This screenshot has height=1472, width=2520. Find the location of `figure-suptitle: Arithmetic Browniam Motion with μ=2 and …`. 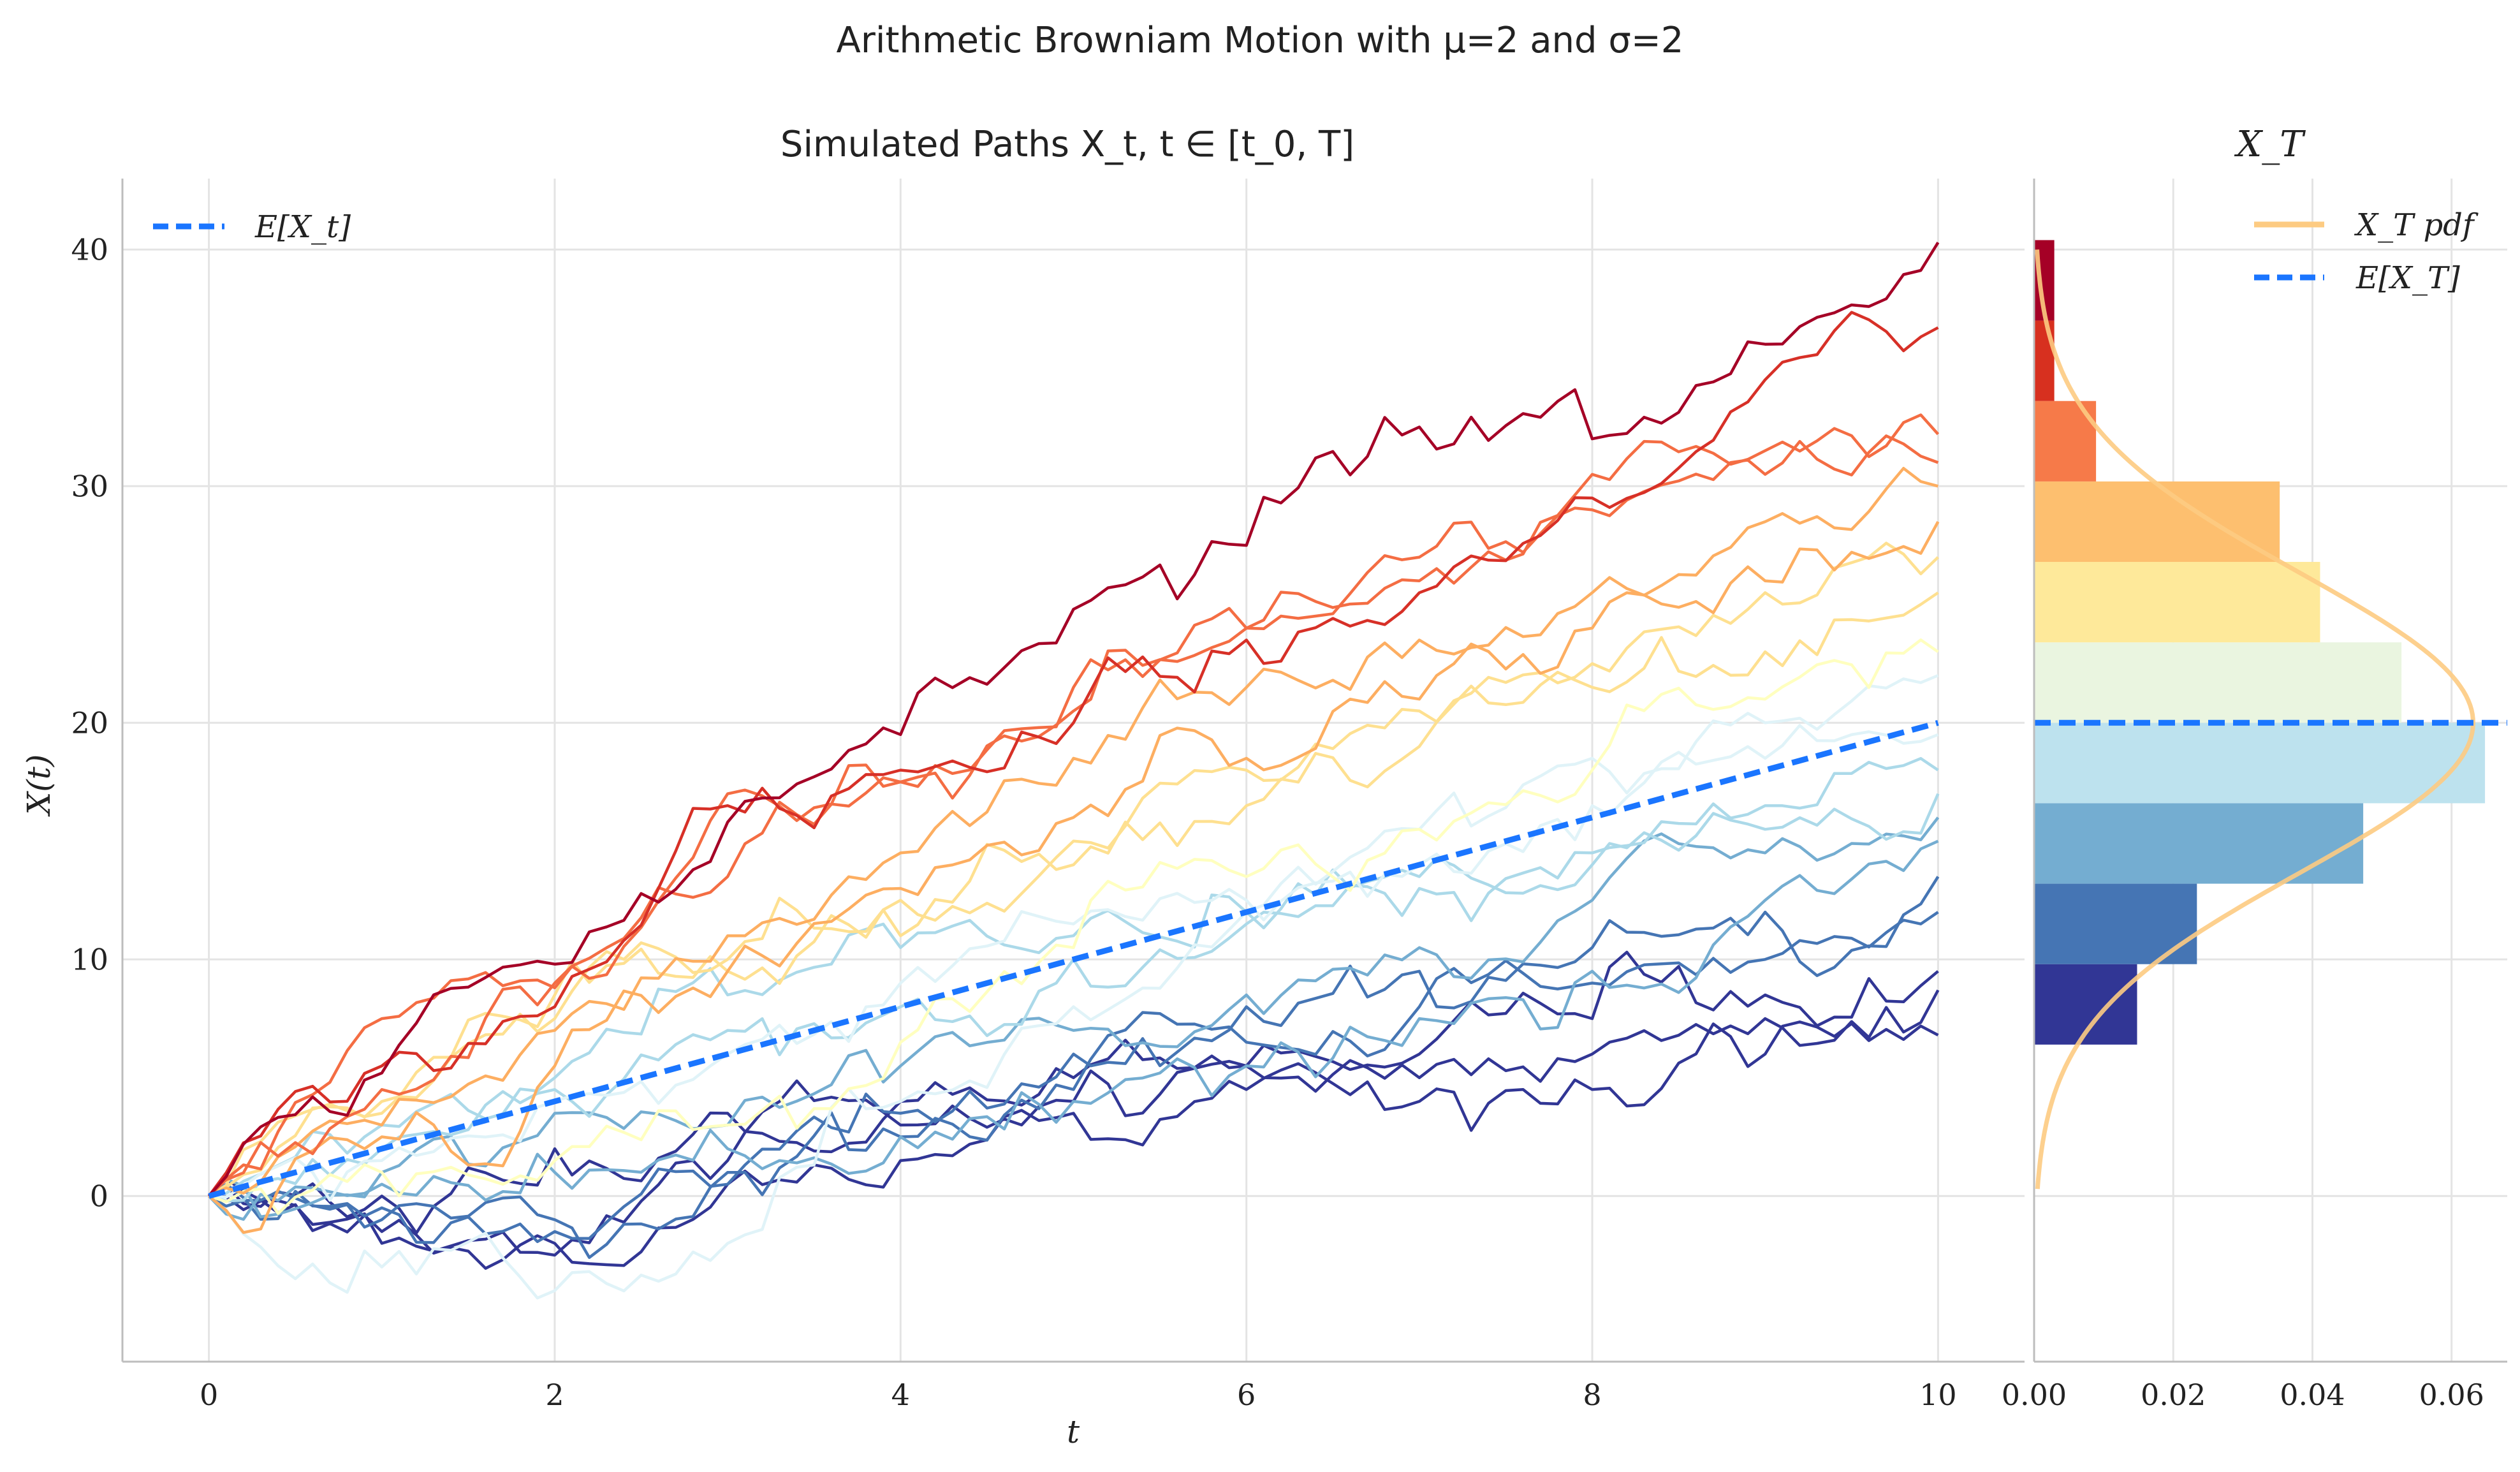

figure-suptitle: Arithmetic Browniam Motion with μ=2 and … is located at coordinates (1260, 40).